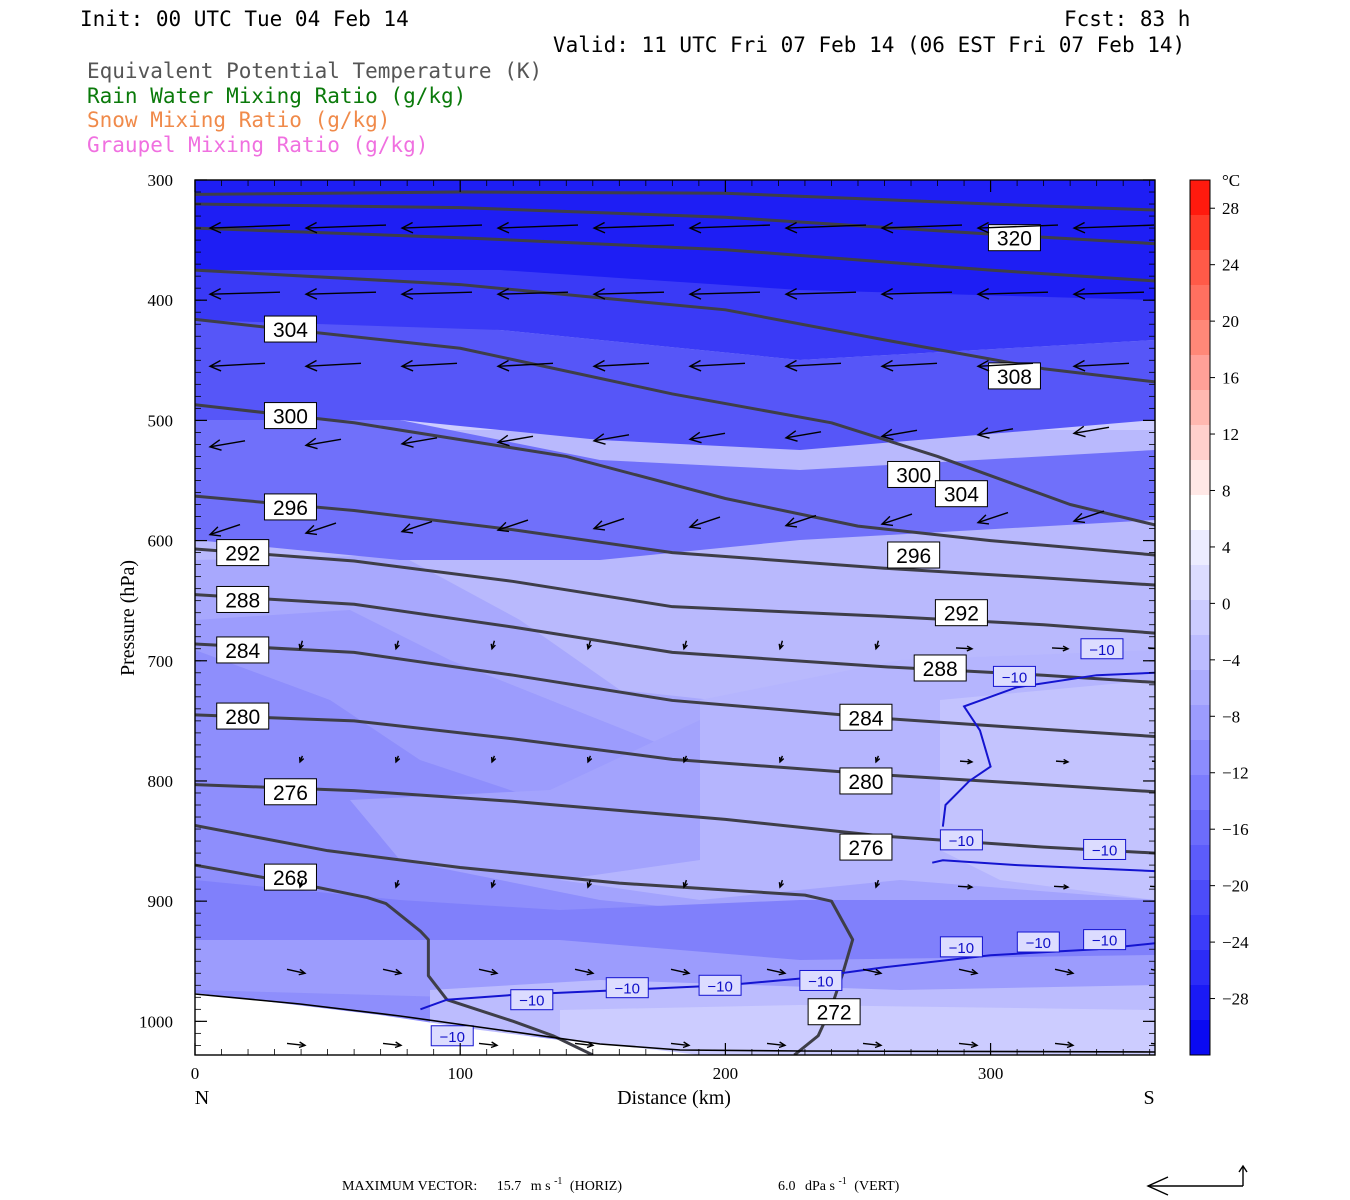 The width and height of the screenshot is (1350, 1200). Describe the element at coordinates (257, 145) in the screenshot. I see `legend-entry-graupel: Graupel Mixing Ratio (g/kg)` at that location.